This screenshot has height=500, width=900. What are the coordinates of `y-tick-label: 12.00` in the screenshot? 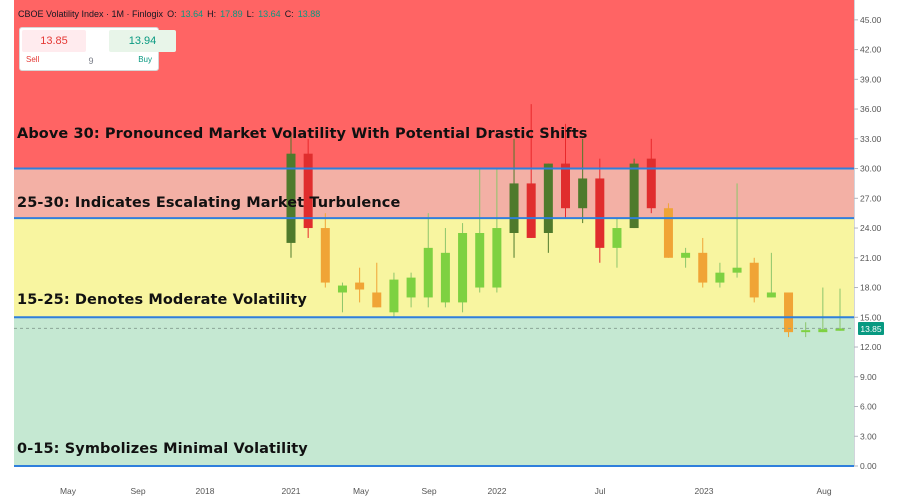 It's located at (871, 347).